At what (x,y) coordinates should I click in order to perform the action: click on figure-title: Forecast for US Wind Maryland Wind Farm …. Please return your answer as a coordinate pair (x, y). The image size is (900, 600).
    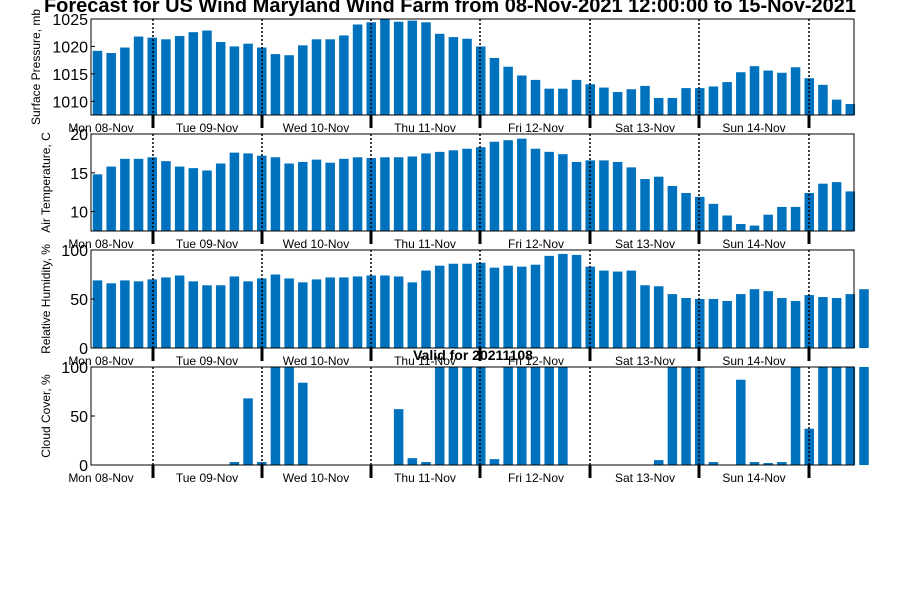
    Looking at the image, I should click on (450, 8).